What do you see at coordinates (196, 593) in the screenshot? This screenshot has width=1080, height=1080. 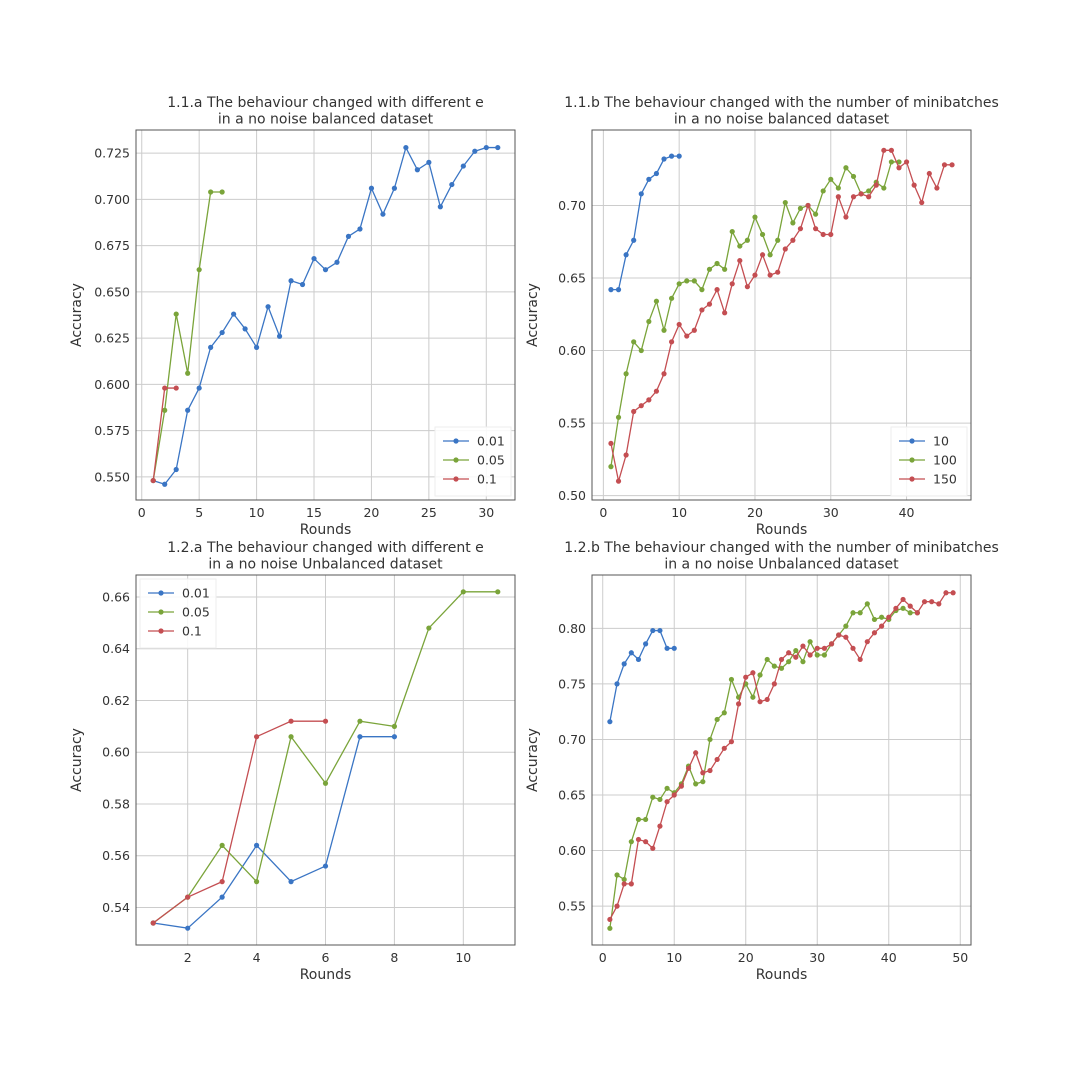 I see `legend-label: 0.01` at bounding box center [196, 593].